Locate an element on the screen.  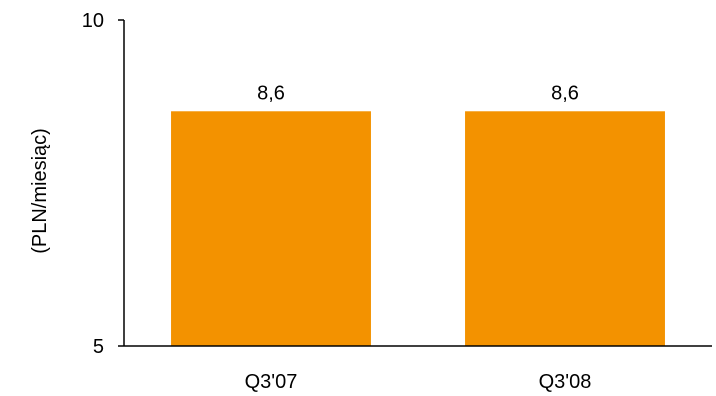
x-category-label: Q3'08 is located at coordinates (565, 382).